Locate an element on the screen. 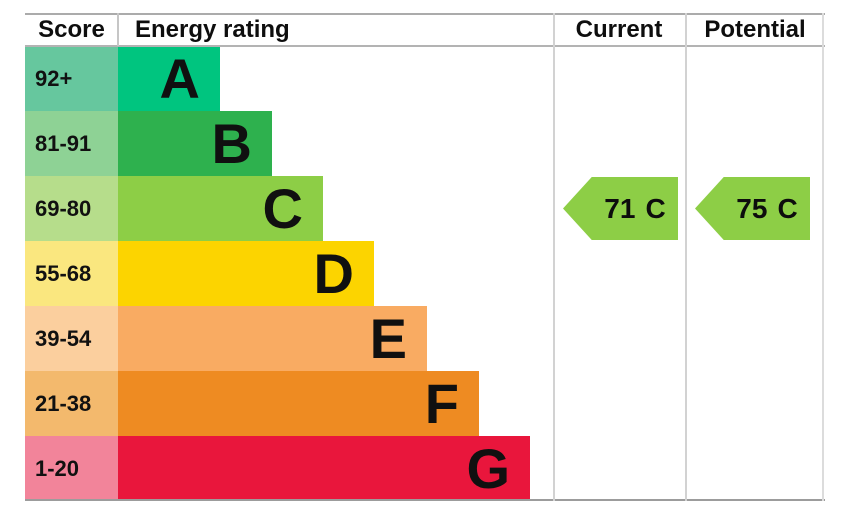 The image size is (850, 515). score-range-label: 81-91 is located at coordinates (71, 143).